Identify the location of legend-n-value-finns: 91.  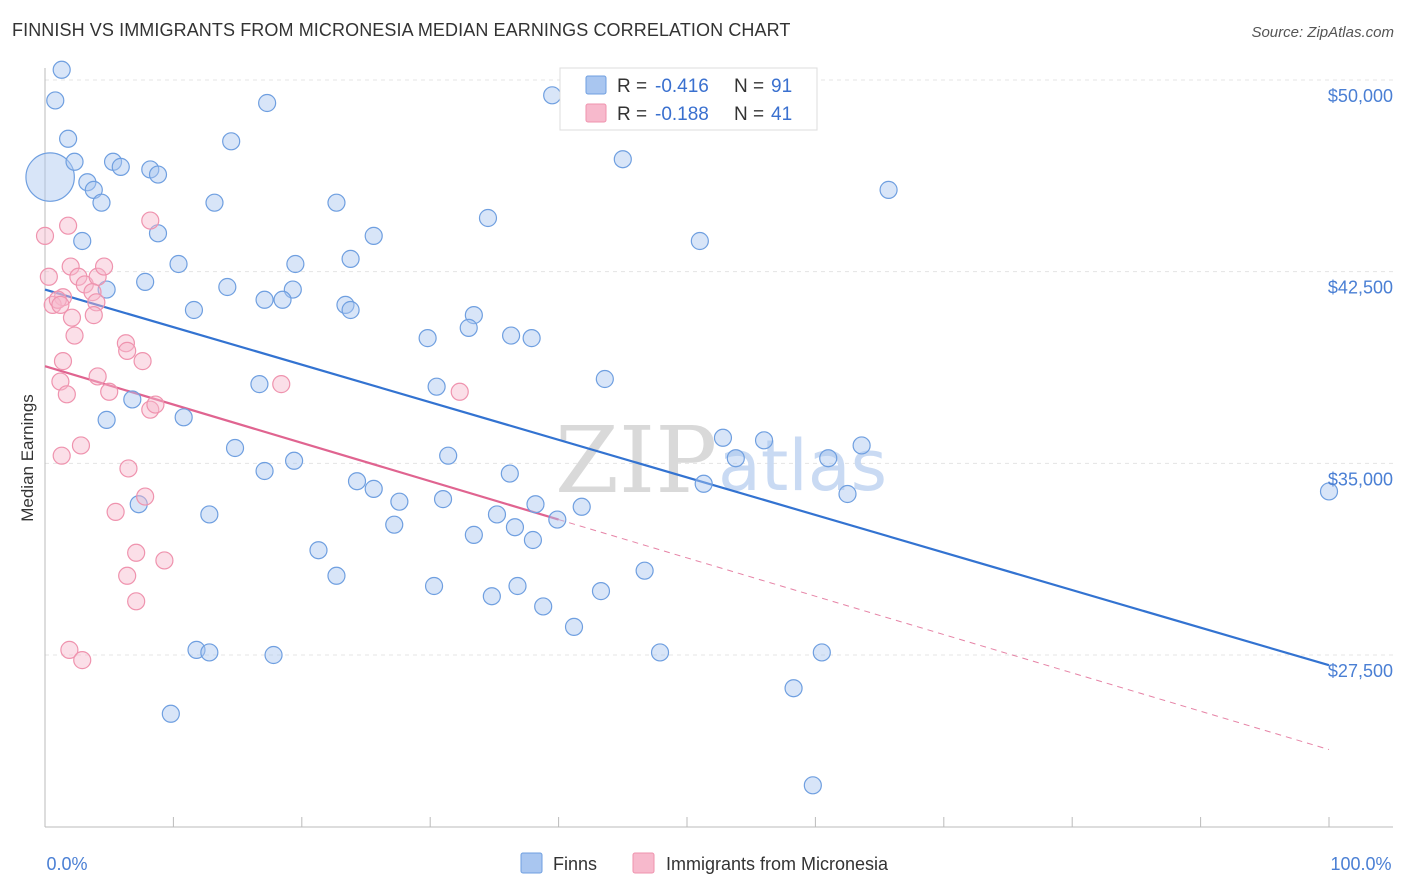
(781, 86).